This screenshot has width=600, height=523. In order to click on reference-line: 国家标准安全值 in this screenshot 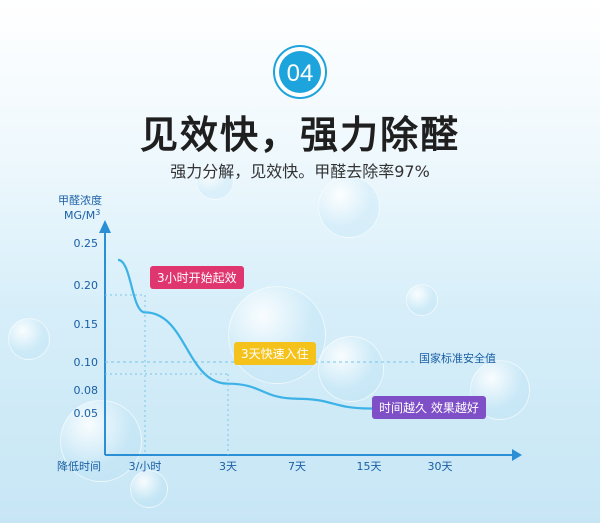, I will do `click(300, 358)`.